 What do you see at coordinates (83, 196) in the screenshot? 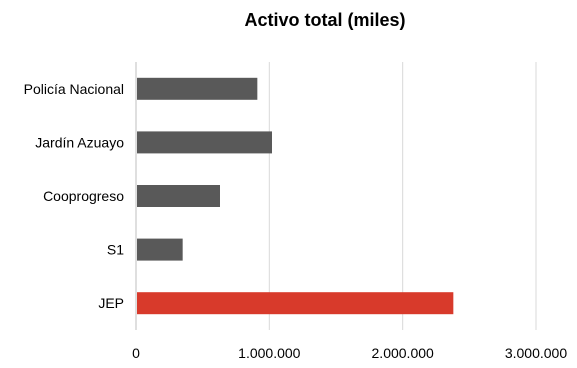
I see `category-label: Cooprogreso` at bounding box center [83, 196].